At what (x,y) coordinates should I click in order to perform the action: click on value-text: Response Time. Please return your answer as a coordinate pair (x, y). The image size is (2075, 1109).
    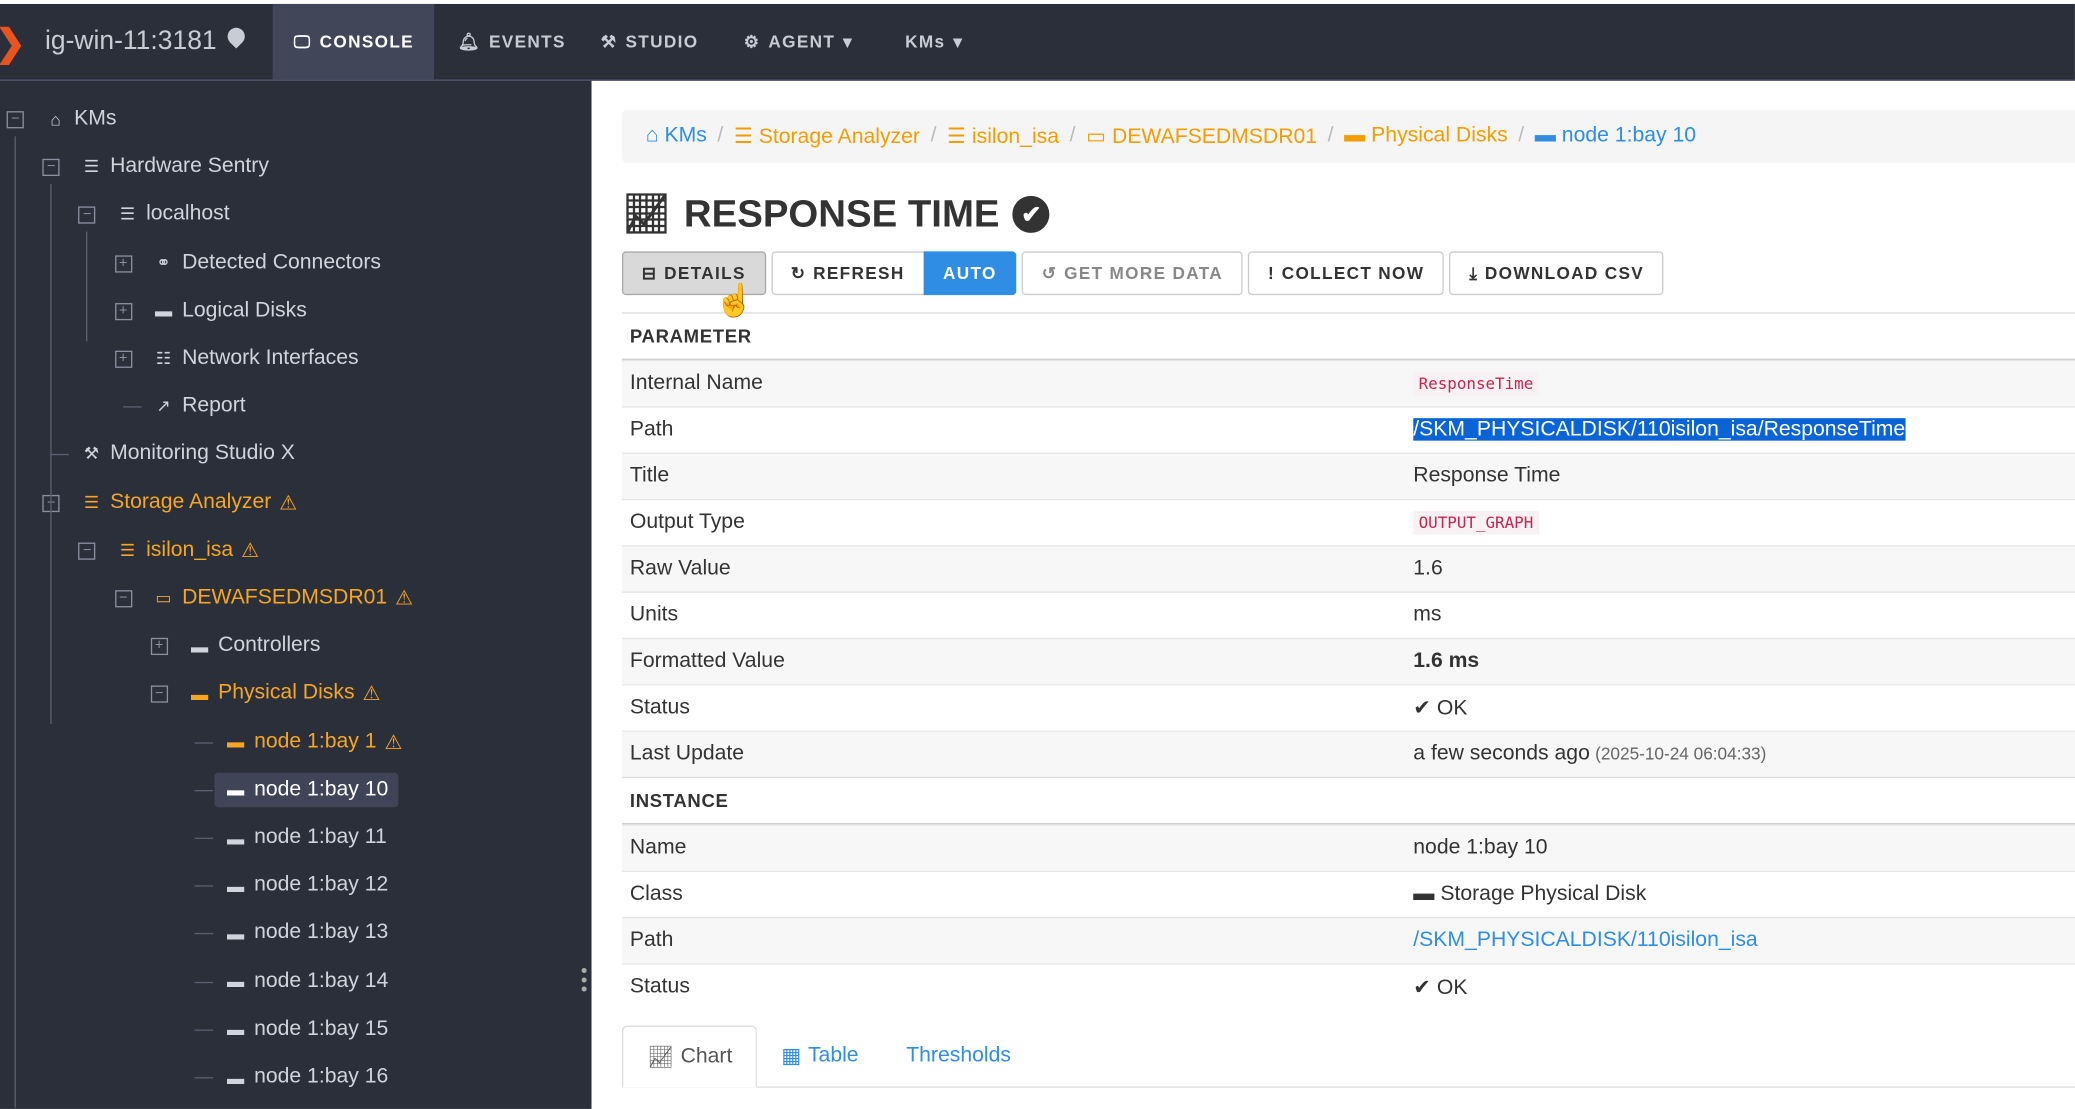
    Looking at the image, I should click on (1487, 475).